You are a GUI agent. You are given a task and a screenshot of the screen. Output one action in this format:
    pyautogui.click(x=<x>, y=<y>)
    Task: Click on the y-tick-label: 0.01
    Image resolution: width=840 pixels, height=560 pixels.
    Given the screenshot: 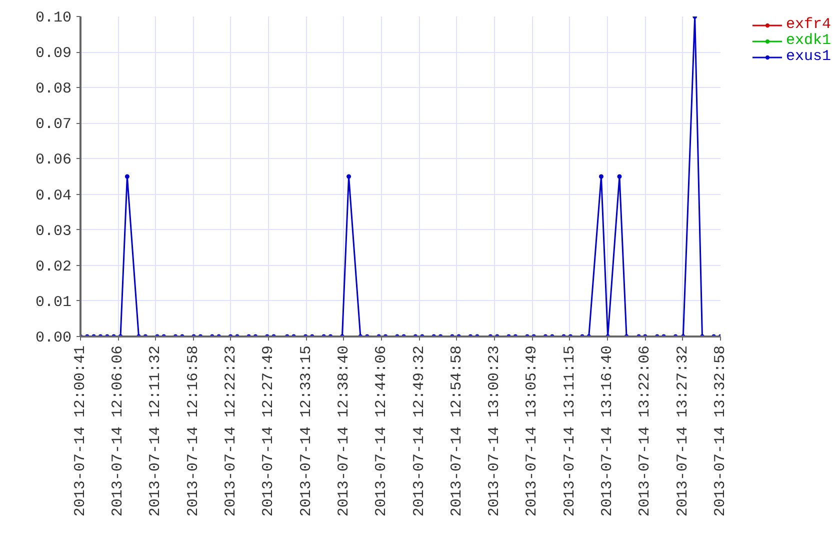 What is the action you would take?
    pyautogui.click(x=53, y=302)
    